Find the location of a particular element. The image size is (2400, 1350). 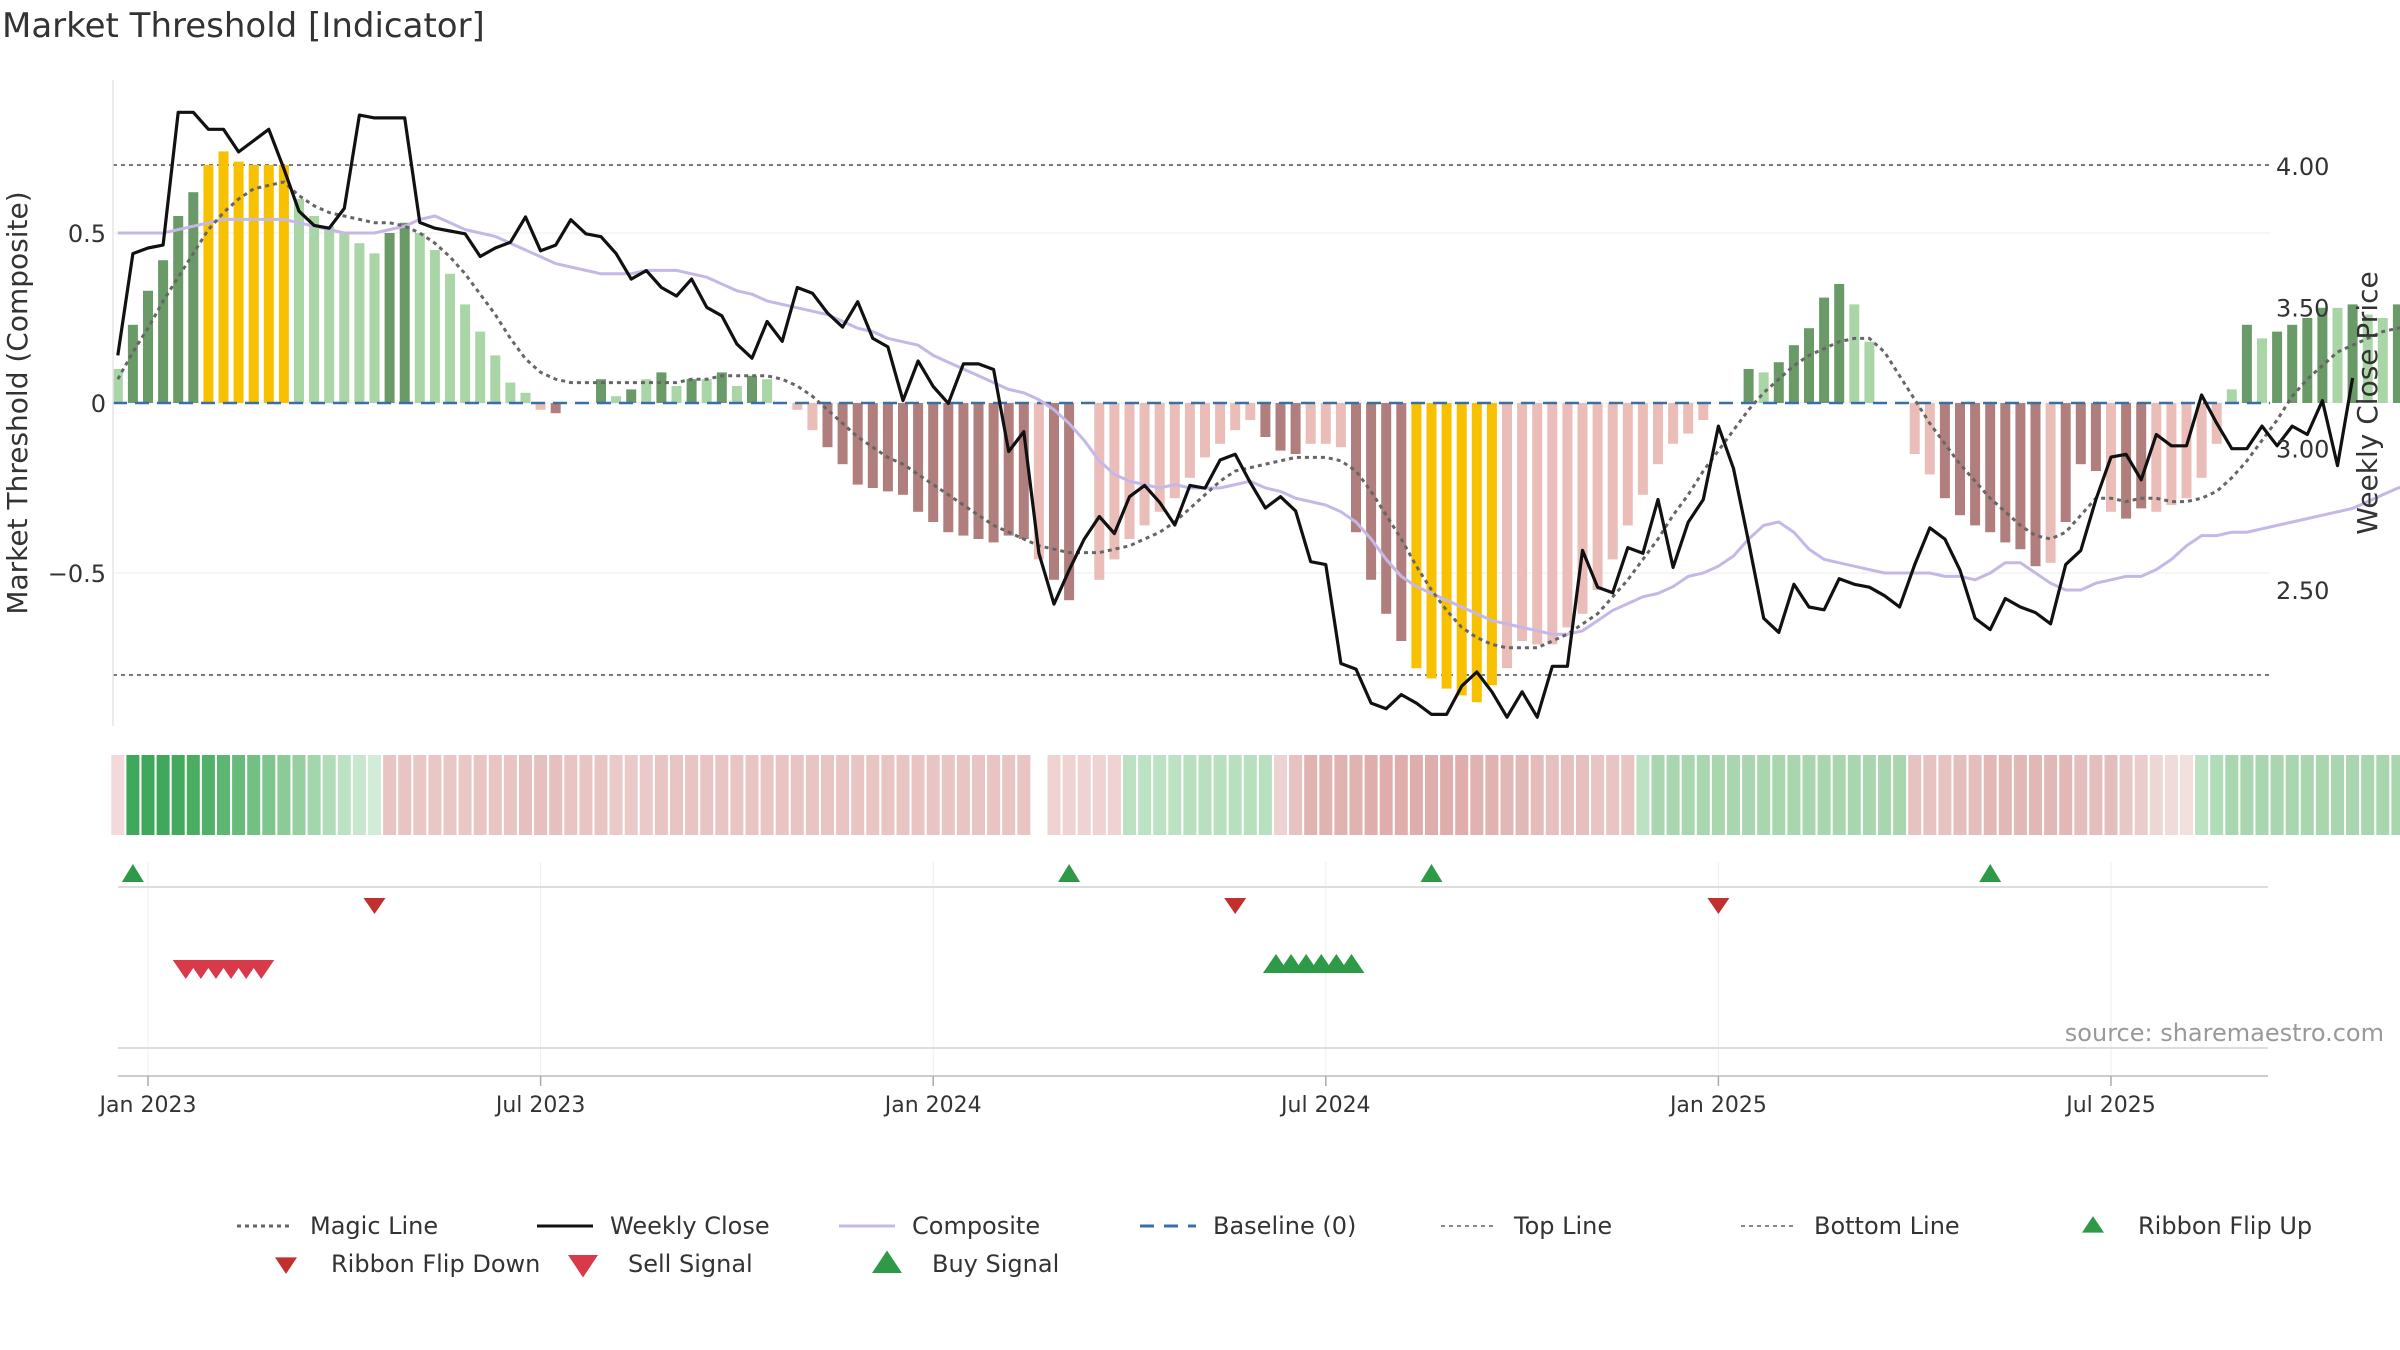

legend-item-bottom-line: Bottom Line is located at coordinates (1850, 1226).